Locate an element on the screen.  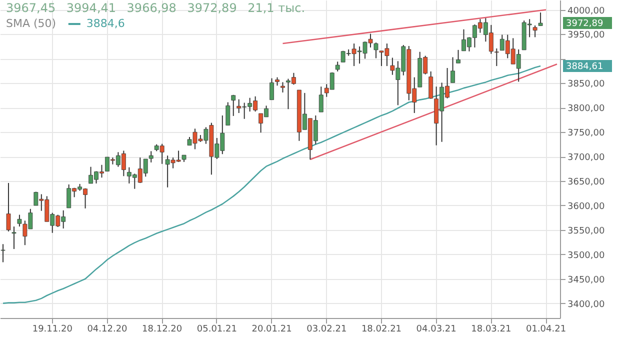
annotation: 3966,98 is located at coordinates (151, 8).